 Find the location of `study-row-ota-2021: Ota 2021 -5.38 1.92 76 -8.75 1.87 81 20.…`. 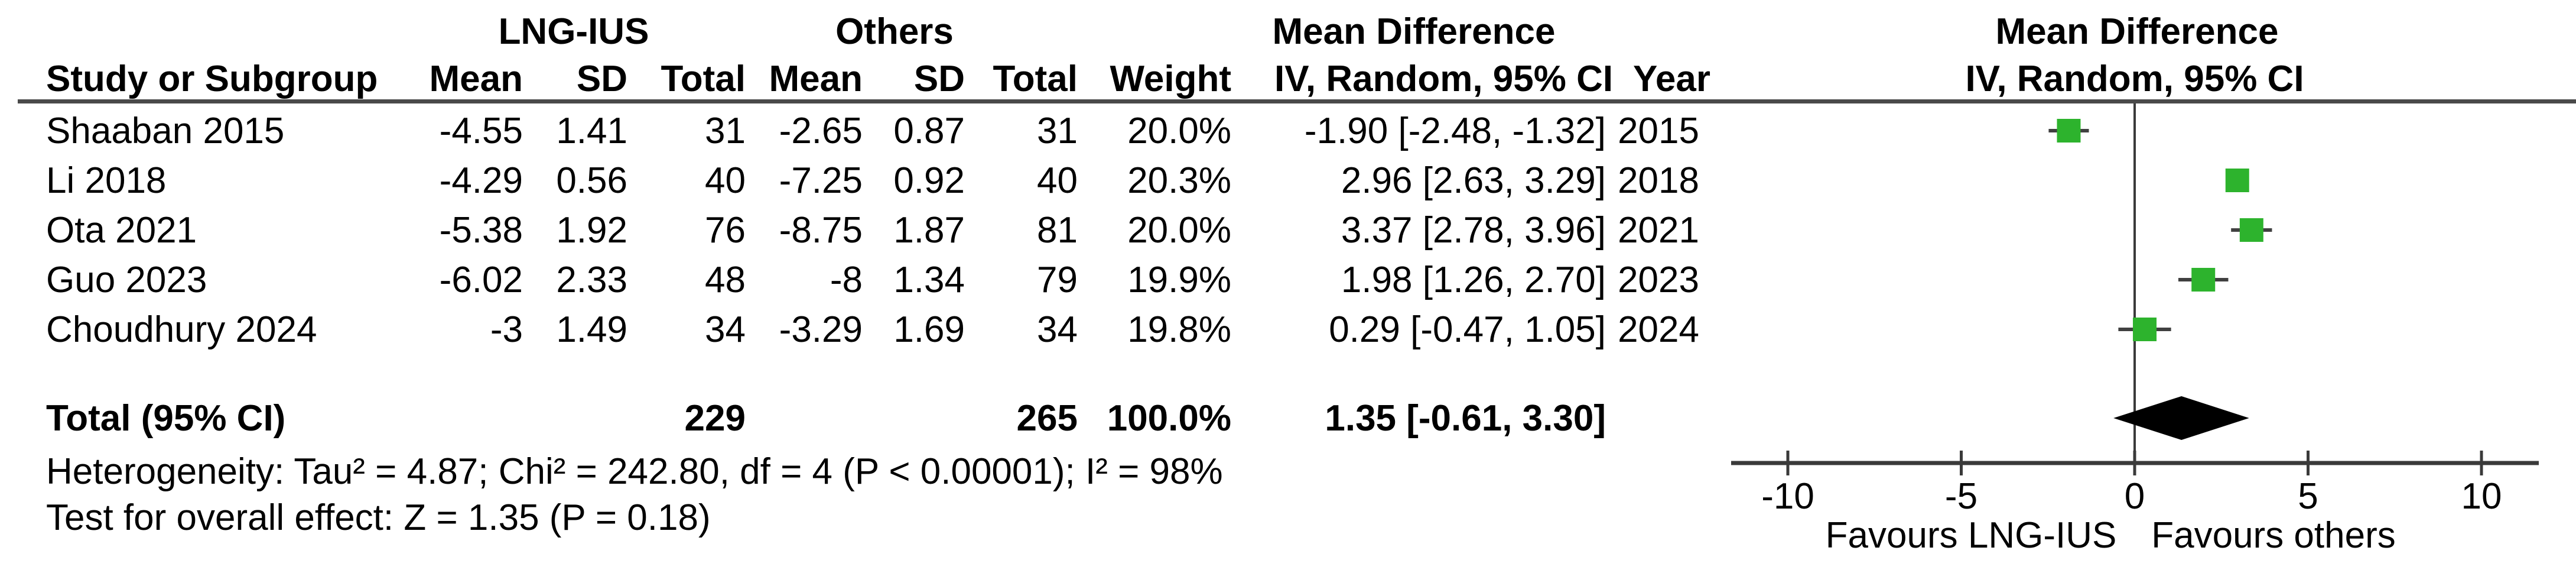

study-row-ota-2021: Ota 2021 -5.38 1.92 76 -8.75 1.87 81 20.… is located at coordinates (1288, 231).